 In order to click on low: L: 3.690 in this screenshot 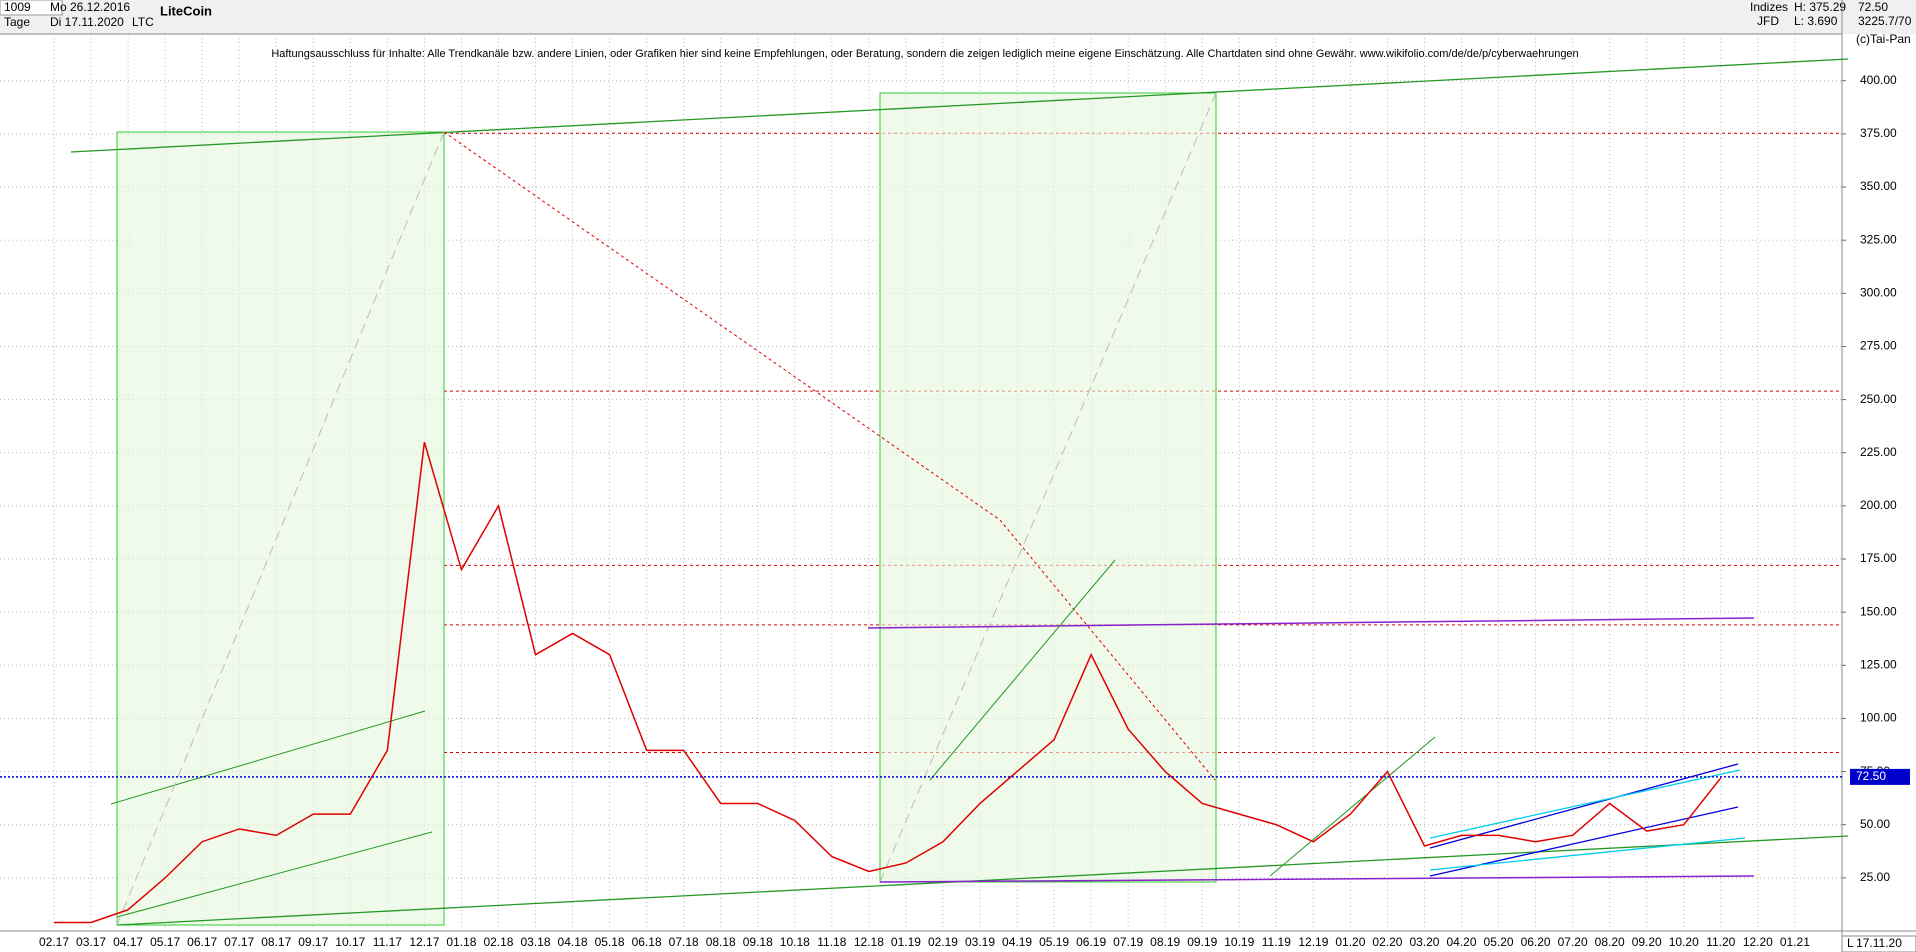, I will do `click(1816, 21)`.